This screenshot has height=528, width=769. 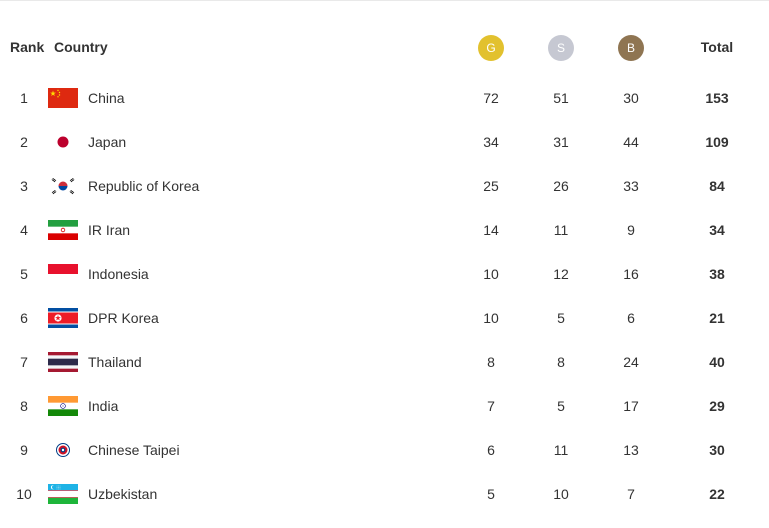 What do you see at coordinates (63, 142) in the screenshot?
I see `japan-flag-icon` at bounding box center [63, 142].